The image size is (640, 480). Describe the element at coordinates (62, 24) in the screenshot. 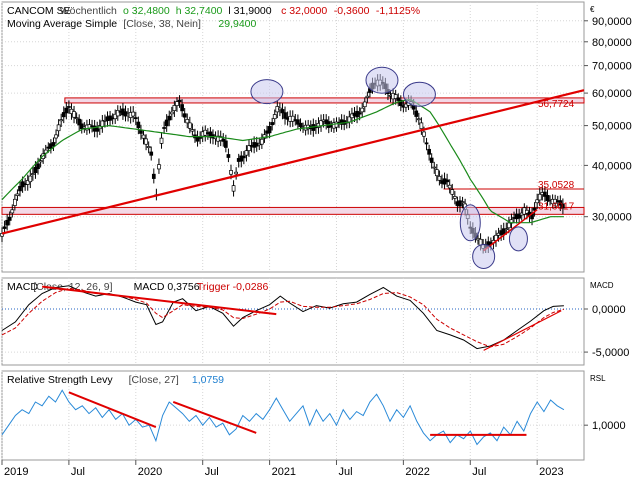

I see `overlay-legend-text: Moving Average Simple` at that location.